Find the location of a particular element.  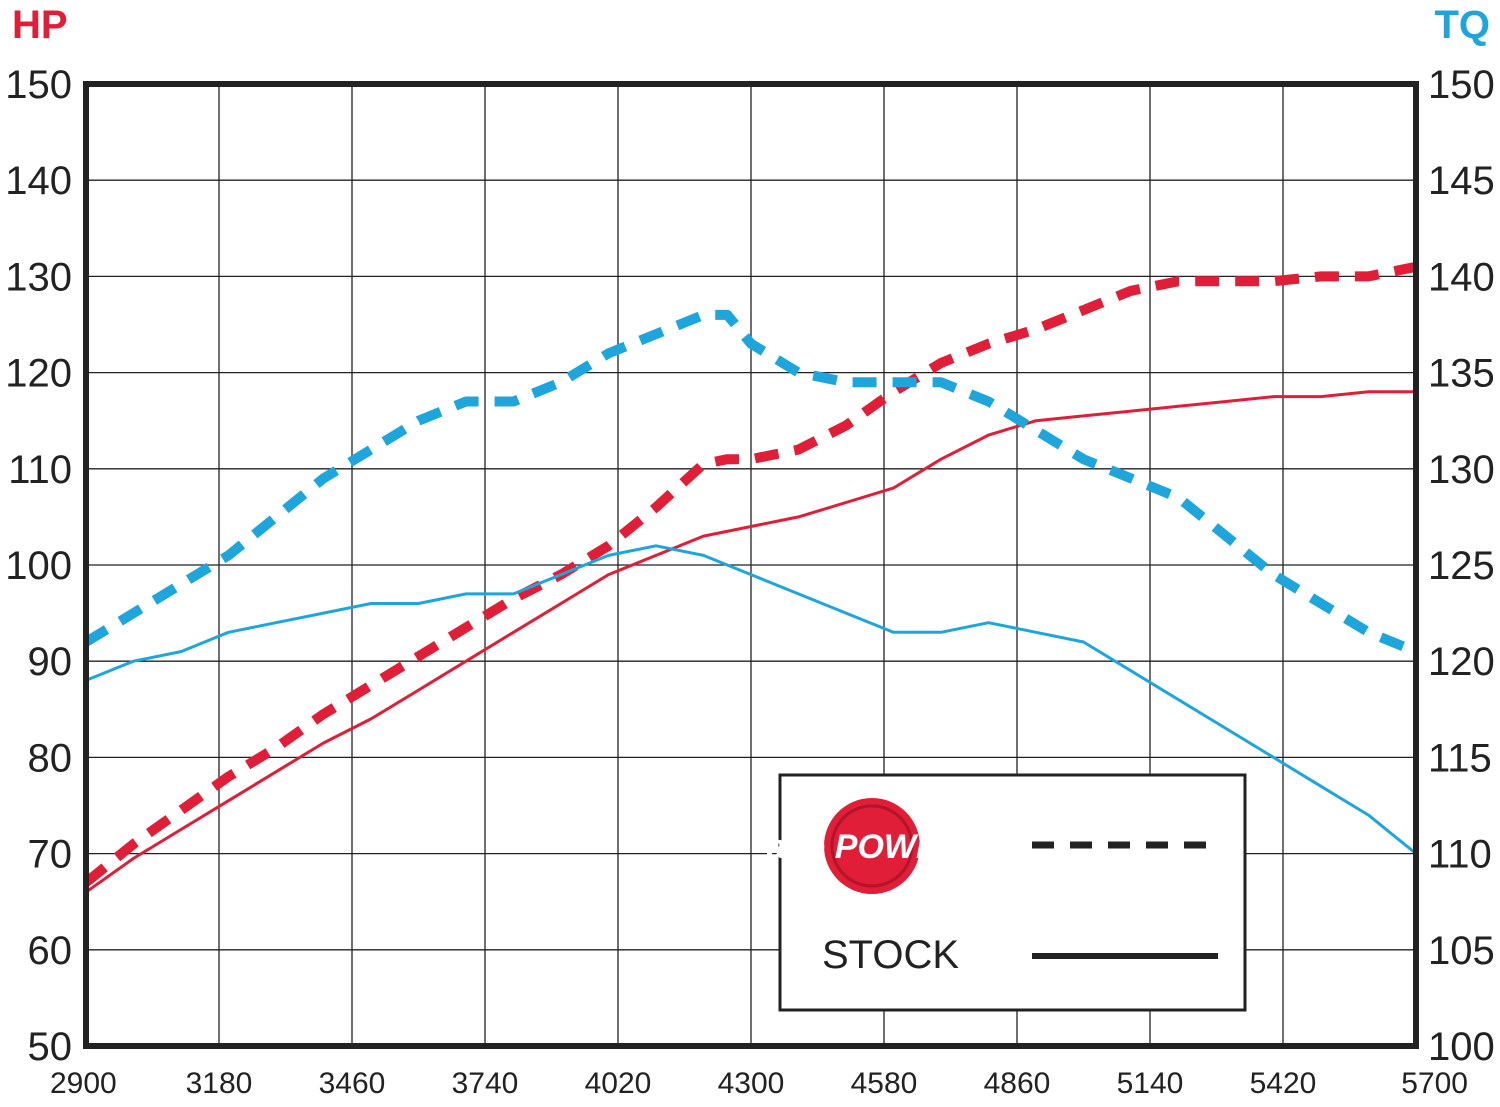

left-tick-label: 110 is located at coordinates (40, 470).